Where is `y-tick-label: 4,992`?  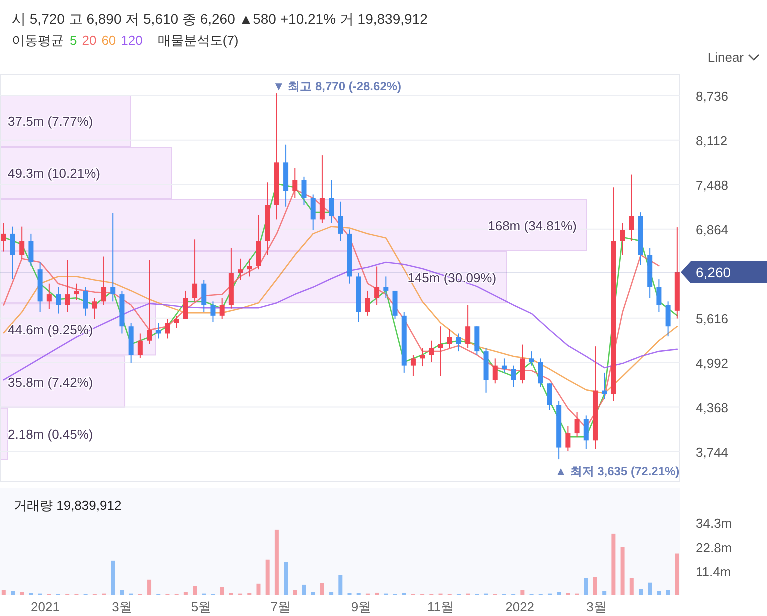
y-tick-label: 4,992 is located at coordinates (712, 363).